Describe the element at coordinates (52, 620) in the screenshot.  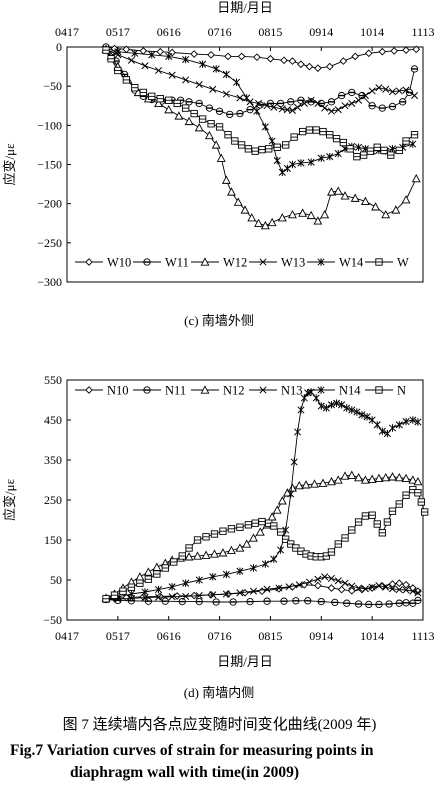
I see `y-tick-label: −50` at that location.